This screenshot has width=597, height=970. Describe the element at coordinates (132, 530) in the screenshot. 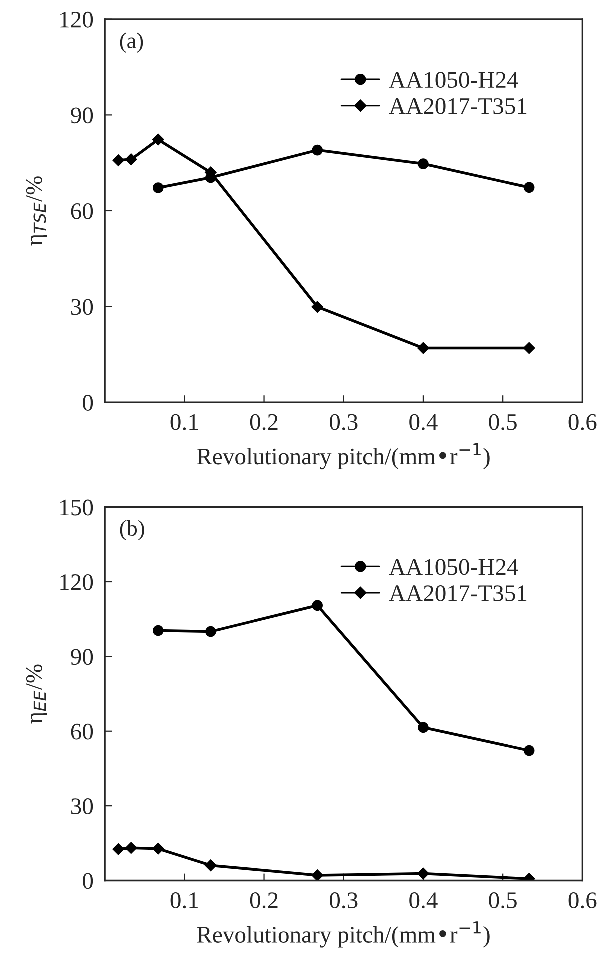

I see `annotation: (b)` at that location.